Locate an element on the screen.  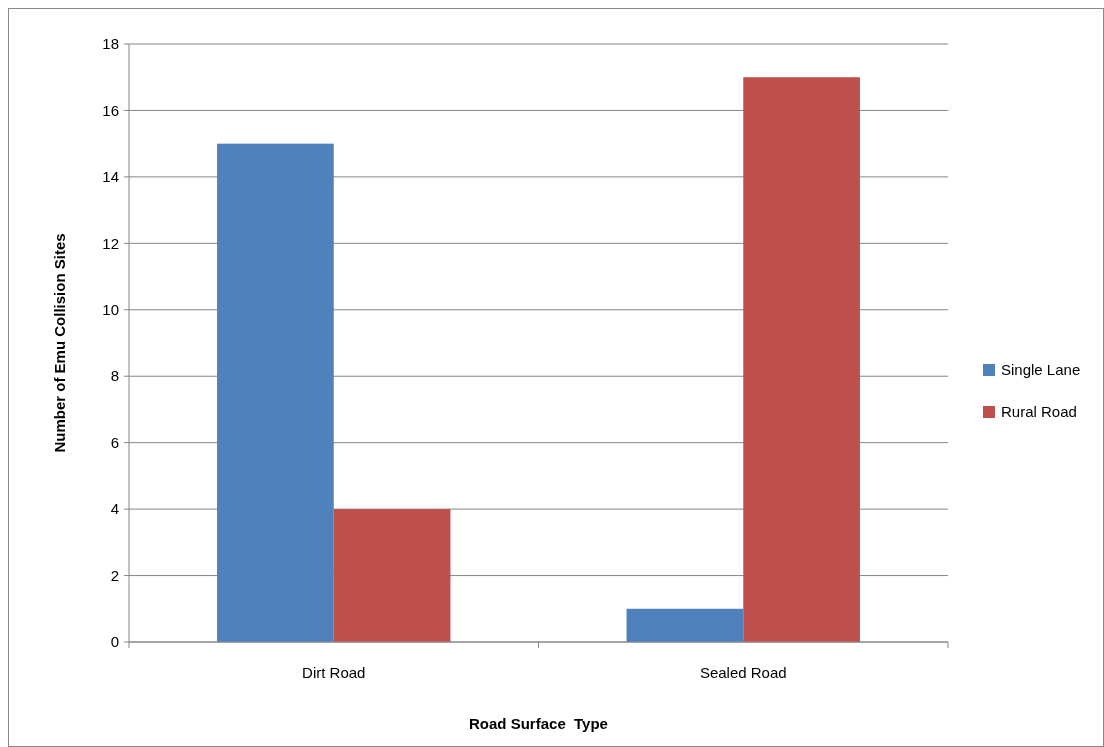
y-tick-label: 10 is located at coordinates (110, 310).